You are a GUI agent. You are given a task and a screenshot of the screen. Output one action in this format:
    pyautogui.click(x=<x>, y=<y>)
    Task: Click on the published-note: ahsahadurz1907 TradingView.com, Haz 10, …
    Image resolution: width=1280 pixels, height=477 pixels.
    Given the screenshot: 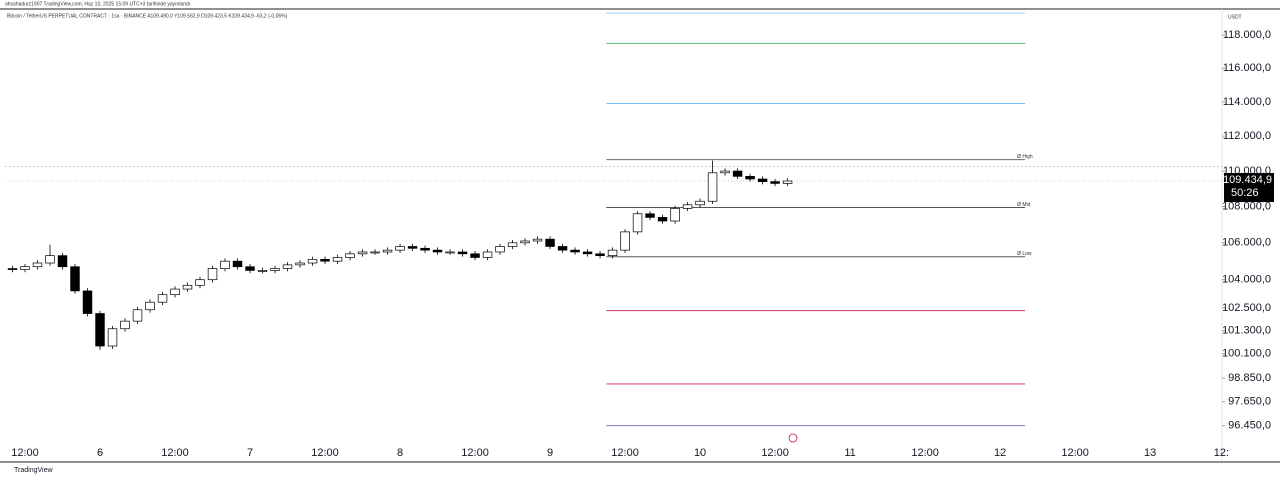 What is the action you would take?
    pyautogui.click(x=97, y=4)
    